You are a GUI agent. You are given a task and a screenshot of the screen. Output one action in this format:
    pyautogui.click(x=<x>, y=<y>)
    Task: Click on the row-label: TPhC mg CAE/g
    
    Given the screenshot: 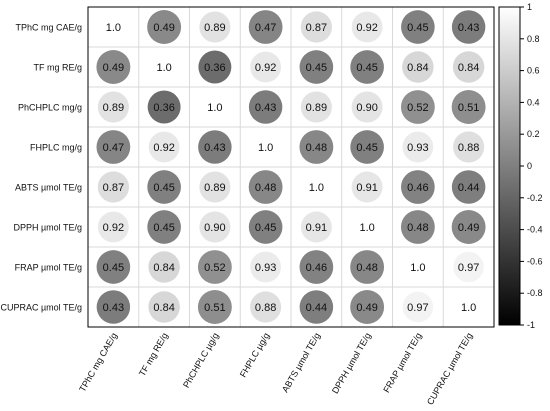 What is the action you would take?
    pyautogui.click(x=48, y=28)
    